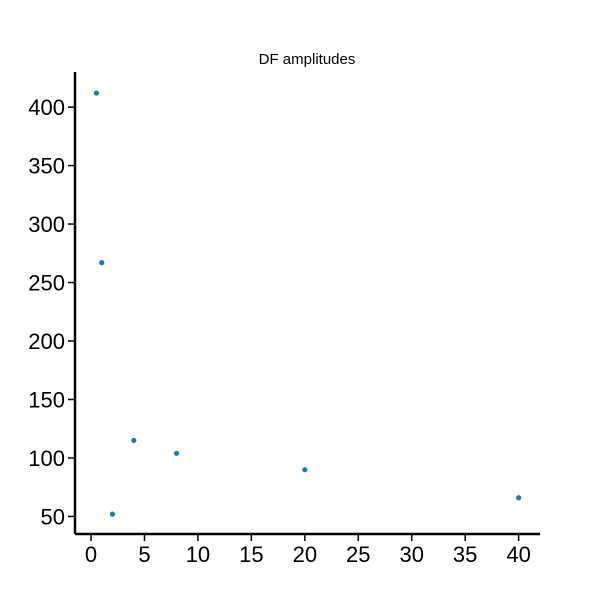 This screenshot has width=600, height=600. Describe the element at coordinates (358, 554) in the screenshot. I see `x-tick-label: 25` at that location.